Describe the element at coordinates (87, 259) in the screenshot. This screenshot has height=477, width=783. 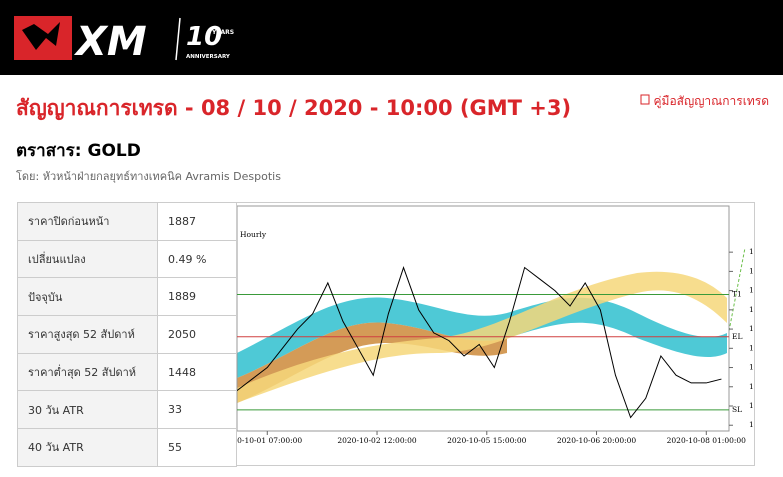
I see `cell-label: เปลี่ยนแปลง` at that location.